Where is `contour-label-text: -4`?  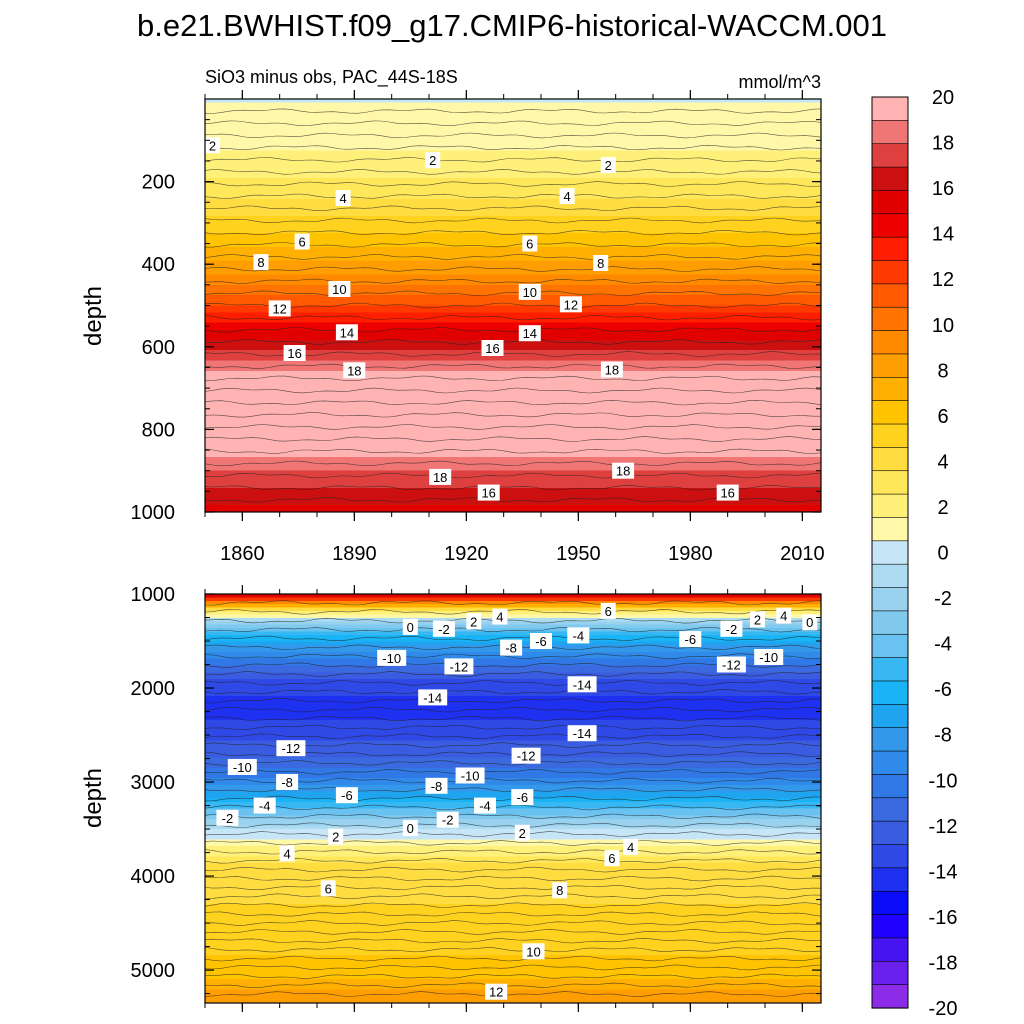
contour-label-text: -4 is located at coordinates (579, 635).